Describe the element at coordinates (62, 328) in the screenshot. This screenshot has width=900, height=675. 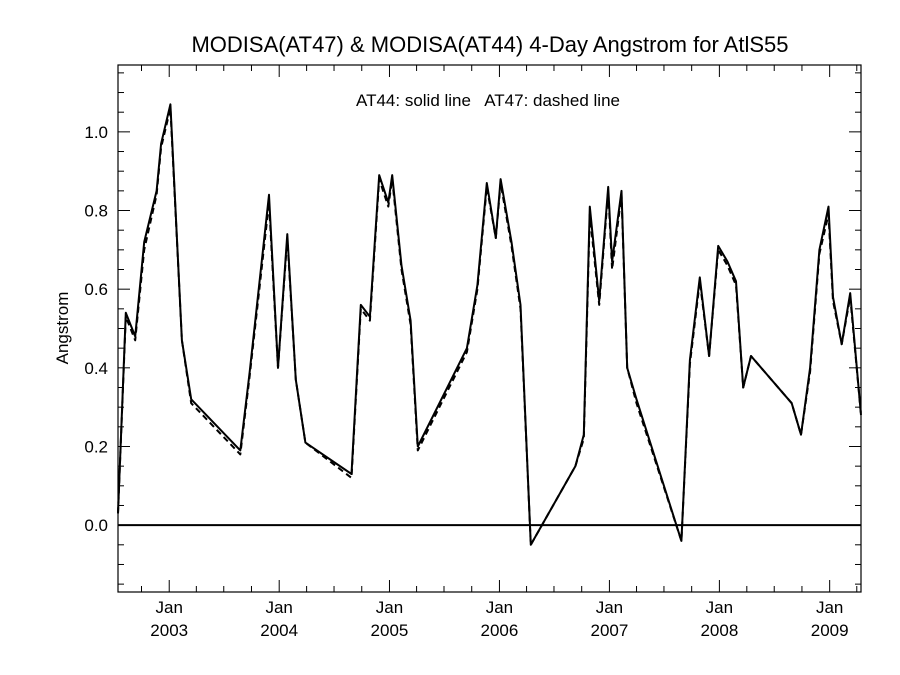
I see `y-axis-label: Angstrom` at that location.